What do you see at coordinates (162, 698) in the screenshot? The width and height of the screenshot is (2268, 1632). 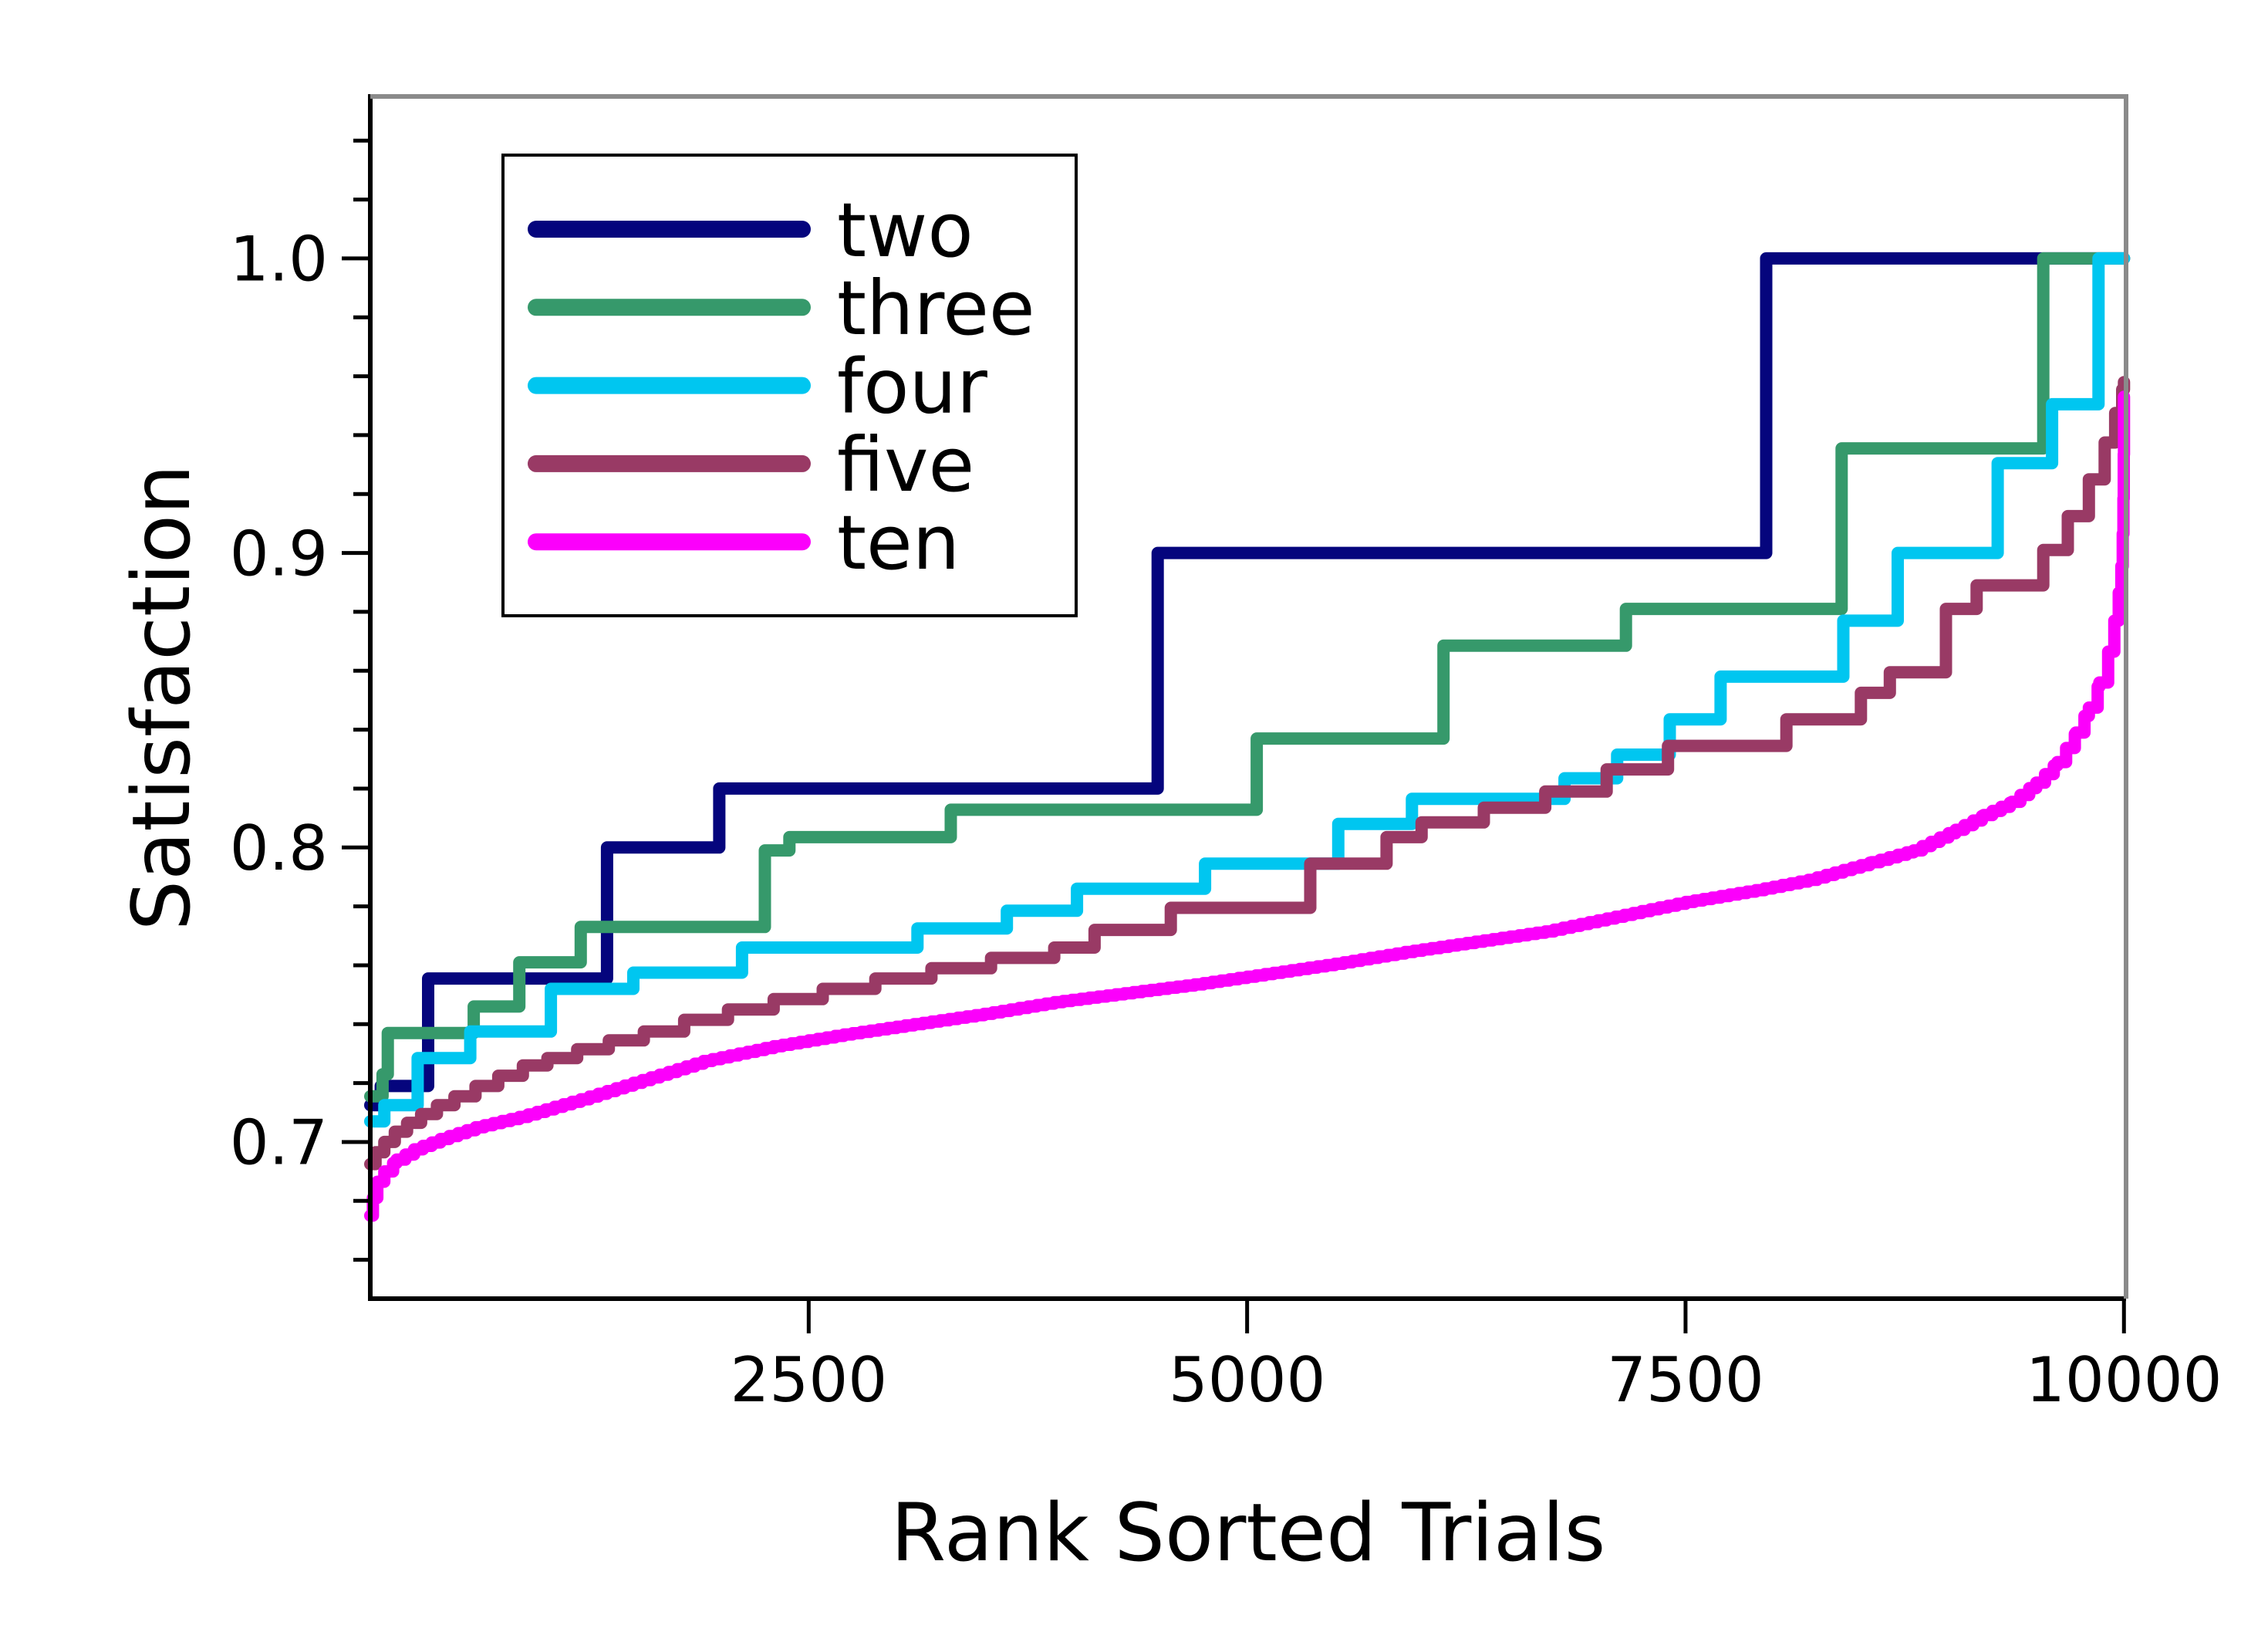 I see `y-axis-title: Satisfaction` at bounding box center [162, 698].